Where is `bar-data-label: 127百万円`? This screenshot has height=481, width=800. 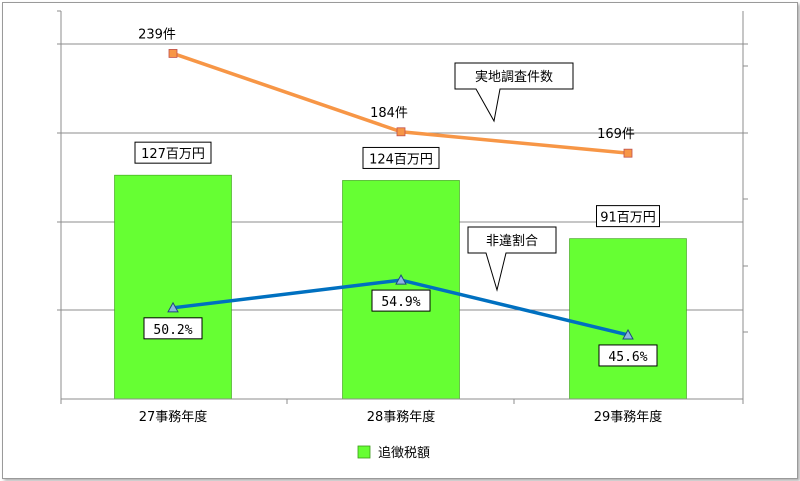 bar-data-label: 127百万円 is located at coordinates (173, 154).